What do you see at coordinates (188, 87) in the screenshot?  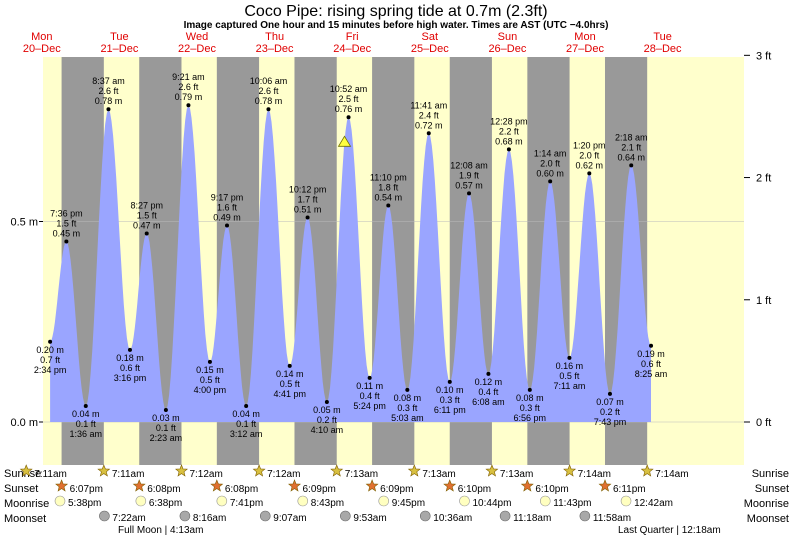 I see `tide-label: 2.6 ft` at bounding box center [188, 87].